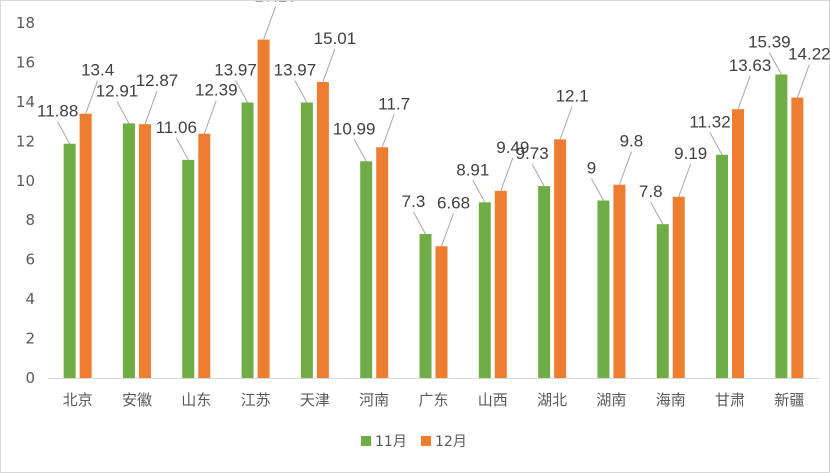  I want to click on y-tick-label: 2, so click(30, 339).